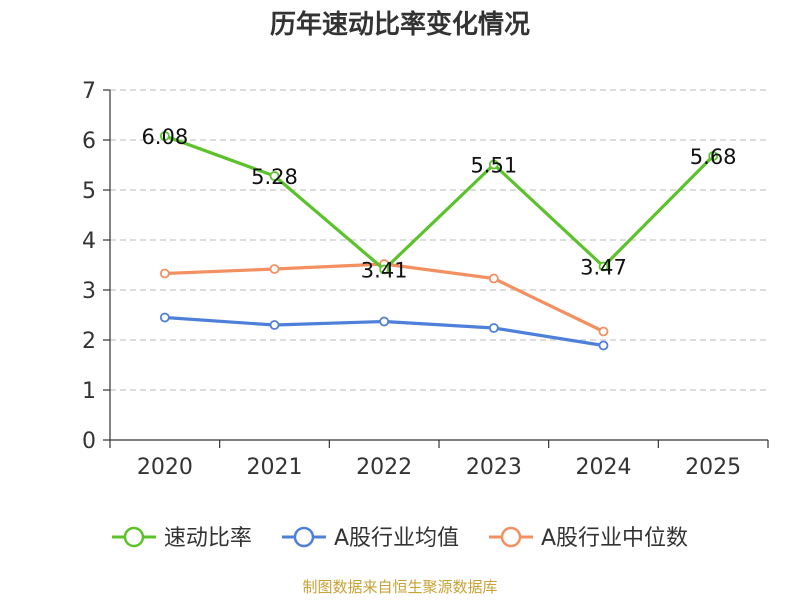 The width and height of the screenshot is (800, 600). Describe the element at coordinates (208, 538) in the screenshot. I see `legend-label: 速动比率` at that location.